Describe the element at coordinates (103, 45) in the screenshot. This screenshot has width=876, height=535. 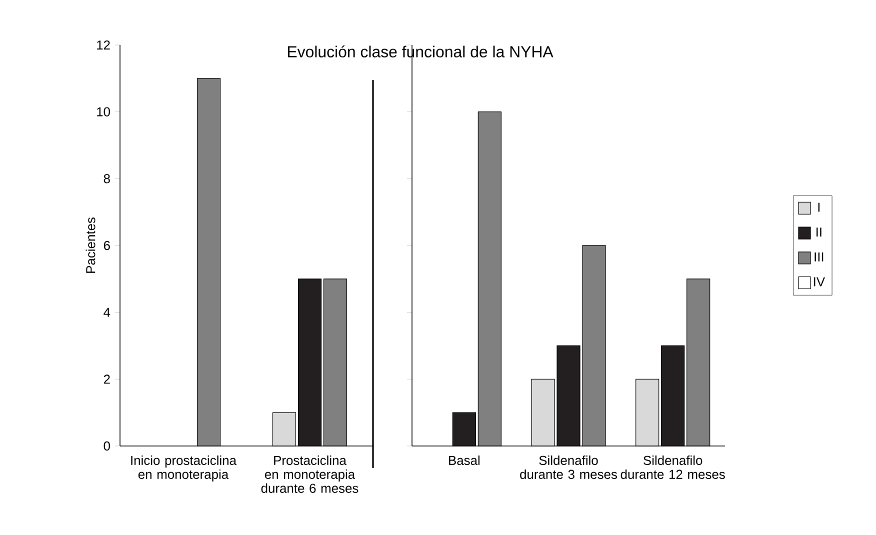
I see `y-tick-label: 12` at that location.